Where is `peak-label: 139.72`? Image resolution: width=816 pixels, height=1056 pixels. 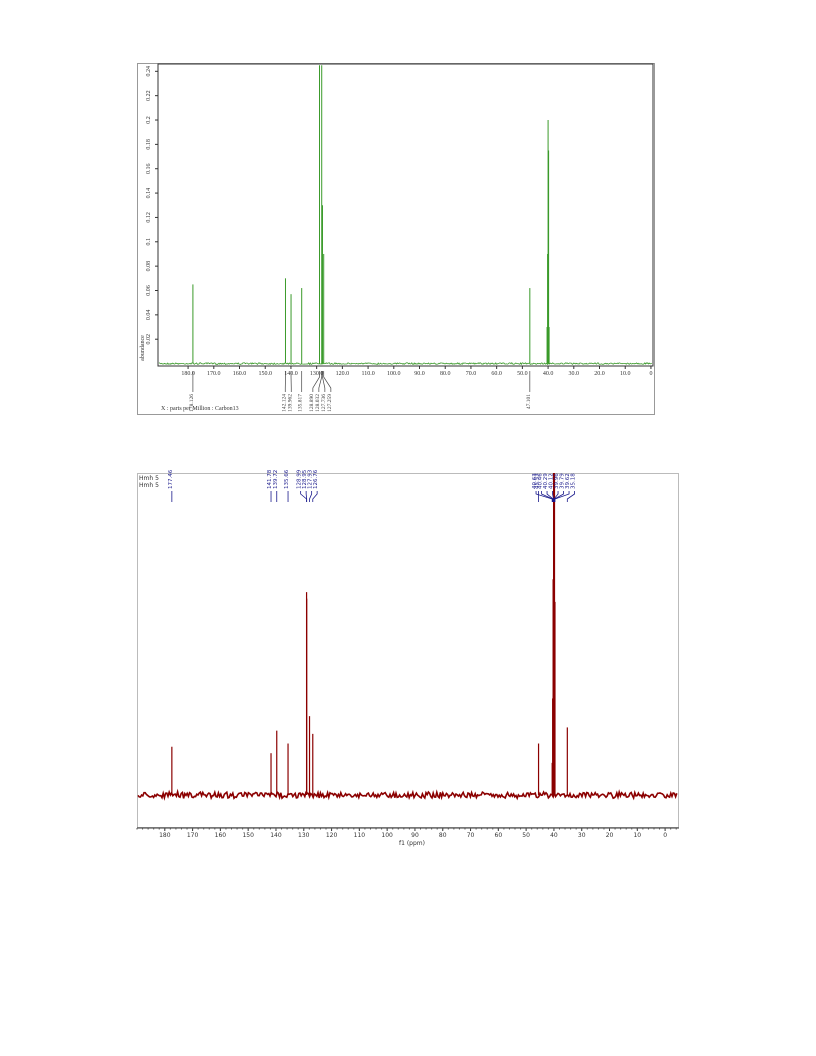 peak-label: 139.72 is located at coordinates (276, 479).